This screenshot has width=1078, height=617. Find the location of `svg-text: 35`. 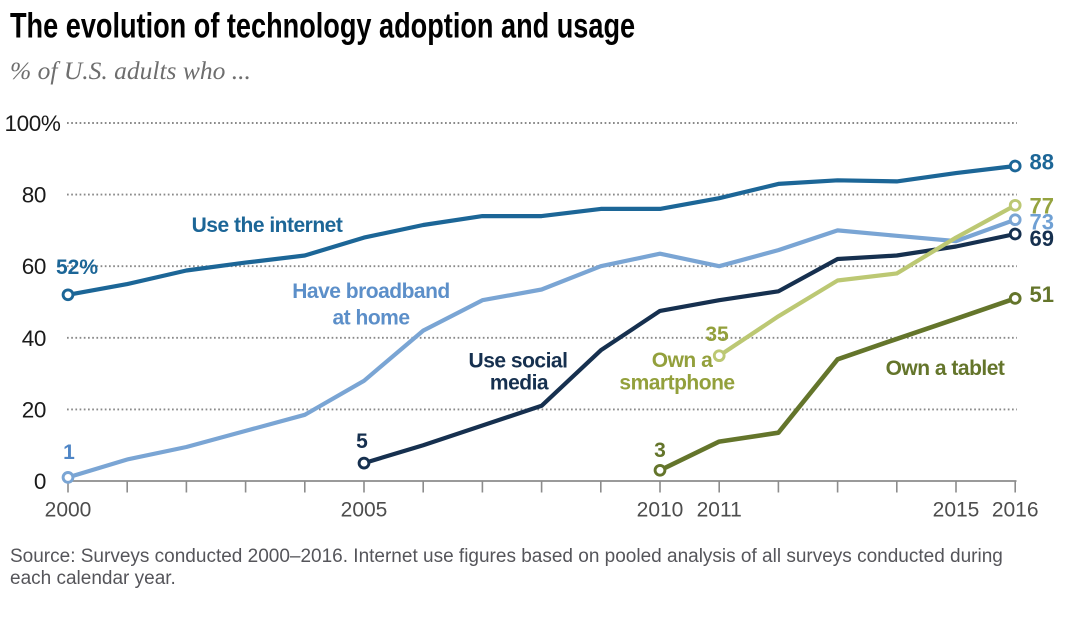

svg-text: 35 is located at coordinates (717, 334).